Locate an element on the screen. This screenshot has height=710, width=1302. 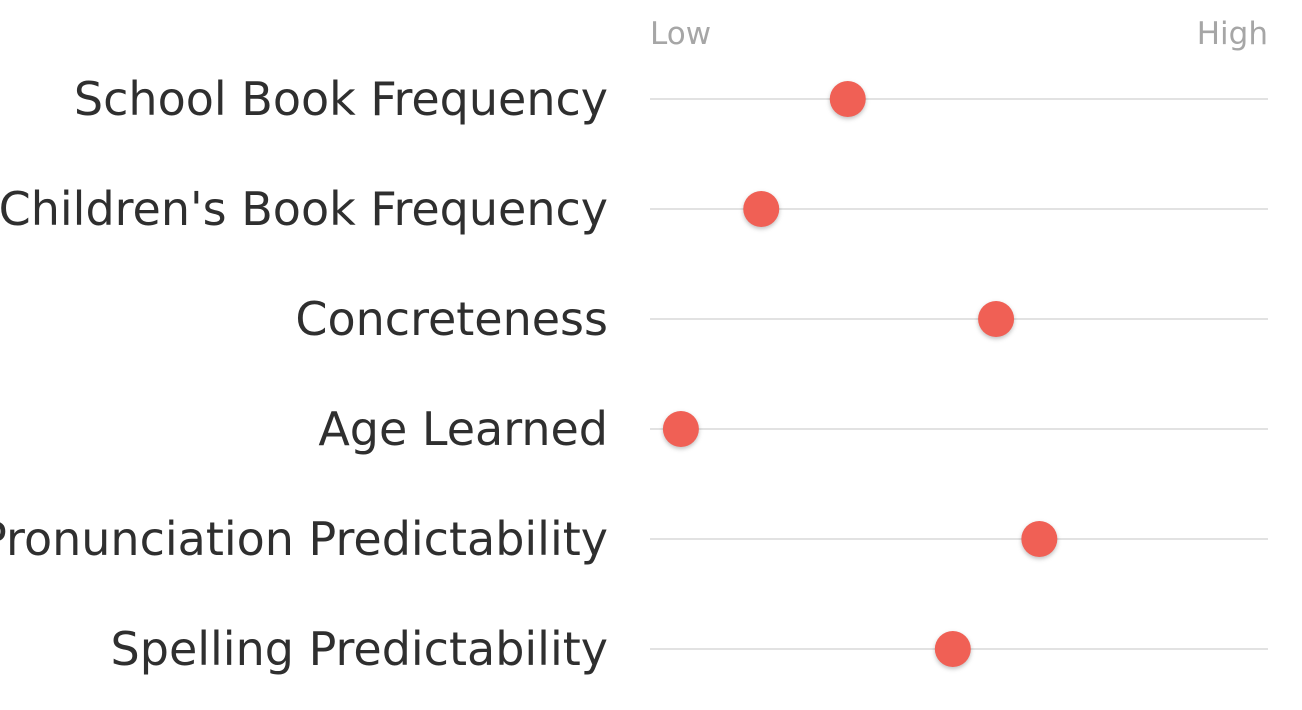
category-label: Children's Book Frequency is located at coordinates (304, 209).